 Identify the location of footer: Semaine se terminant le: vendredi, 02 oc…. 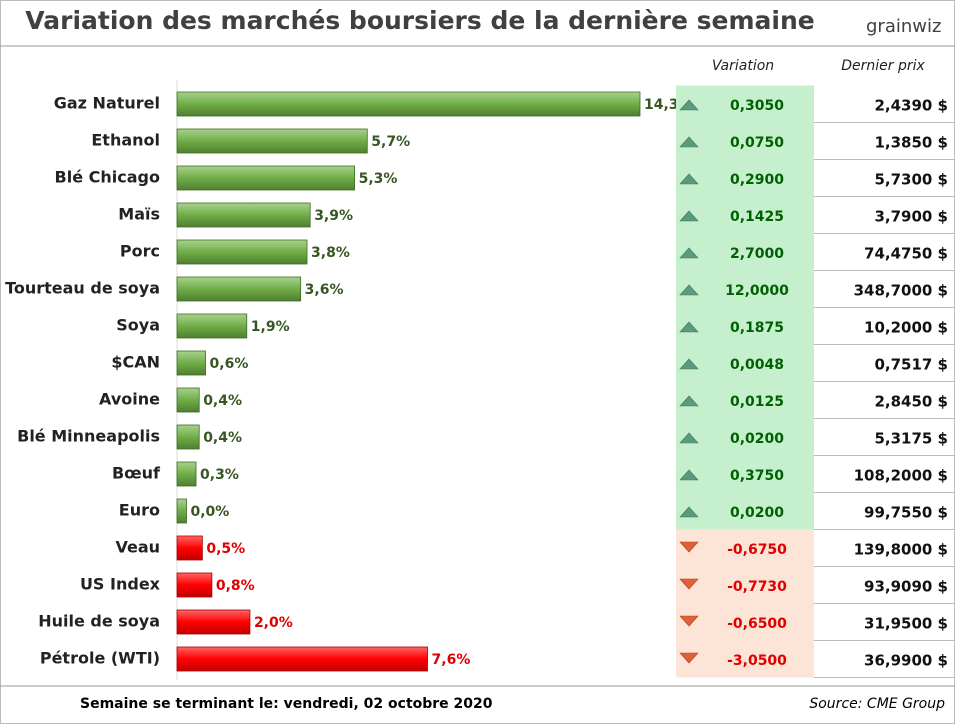
(286, 704).